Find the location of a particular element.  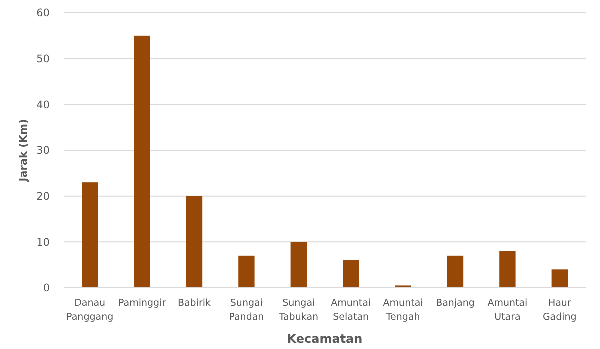

x-tick-label: Paminggir is located at coordinates (142, 303).